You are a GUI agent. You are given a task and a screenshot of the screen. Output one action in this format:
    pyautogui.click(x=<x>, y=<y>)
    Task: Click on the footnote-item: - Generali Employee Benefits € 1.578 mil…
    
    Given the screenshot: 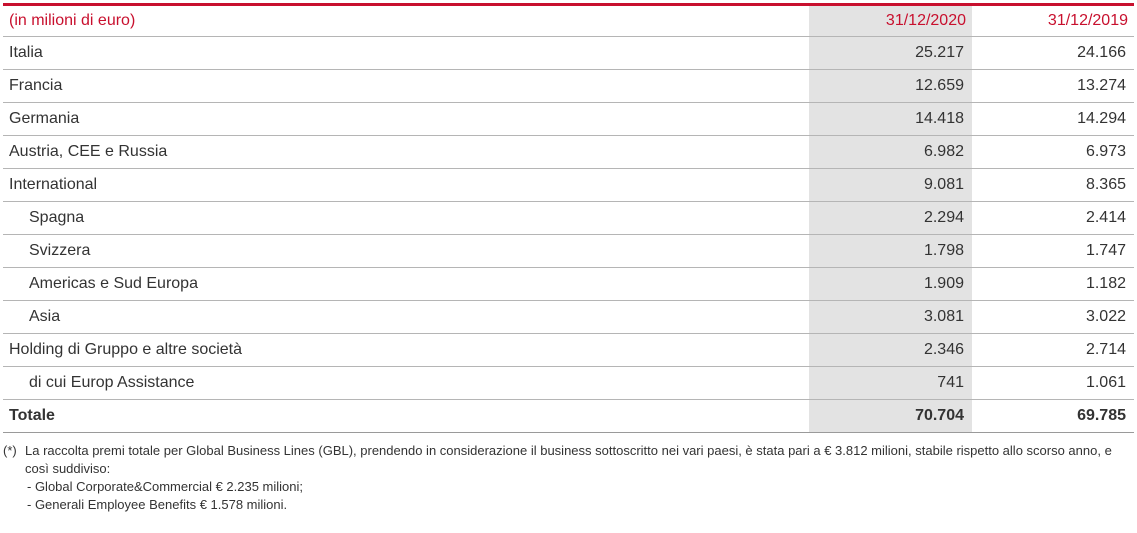 What is the action you would take?
    pyautogui.click(x=157, y=504)
    